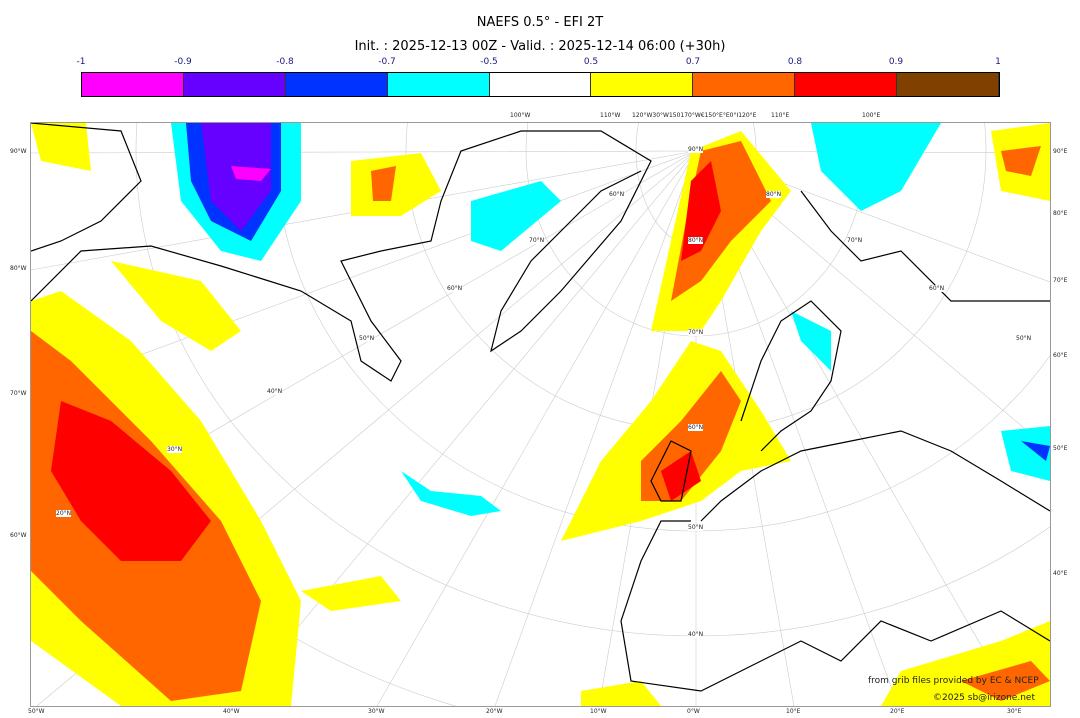 The width and height of the screenshot is (1080, 718). I want to click on axis-label: 40°E, so click(1060, 573).